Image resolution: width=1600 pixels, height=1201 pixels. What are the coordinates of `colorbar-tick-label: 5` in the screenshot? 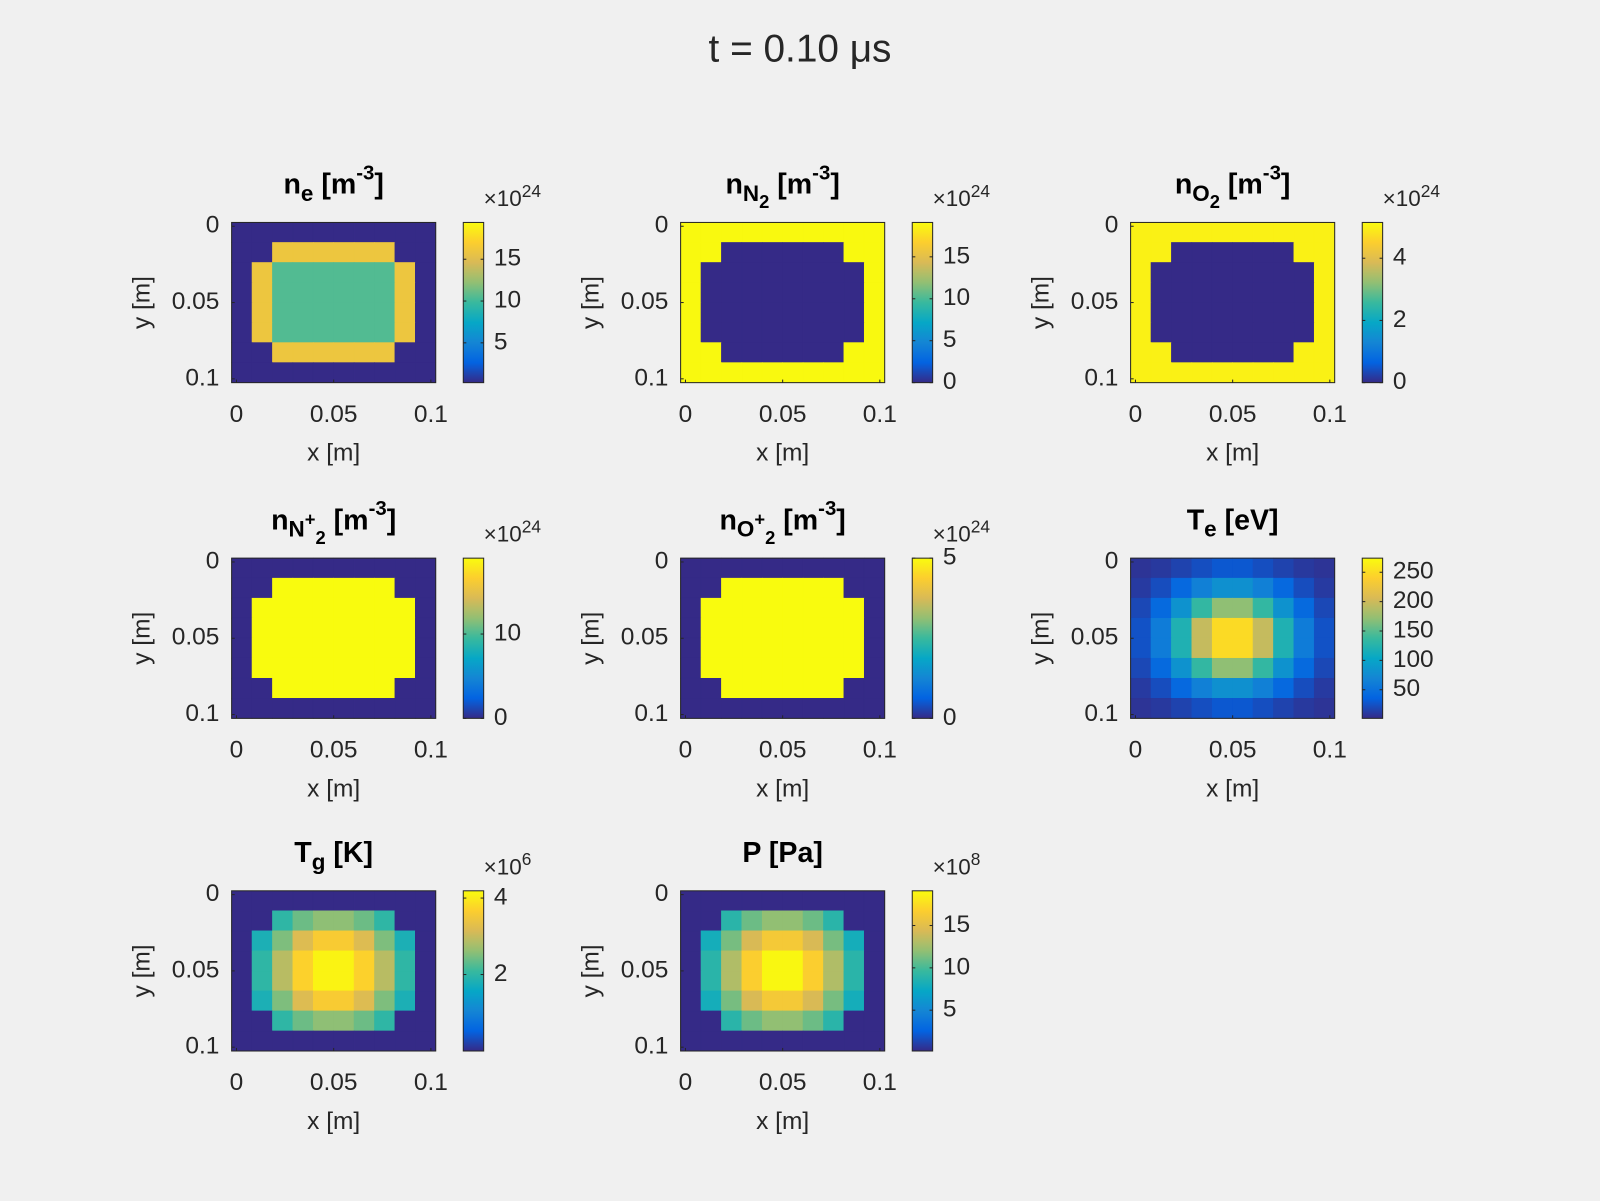 It's located at (950, 557).